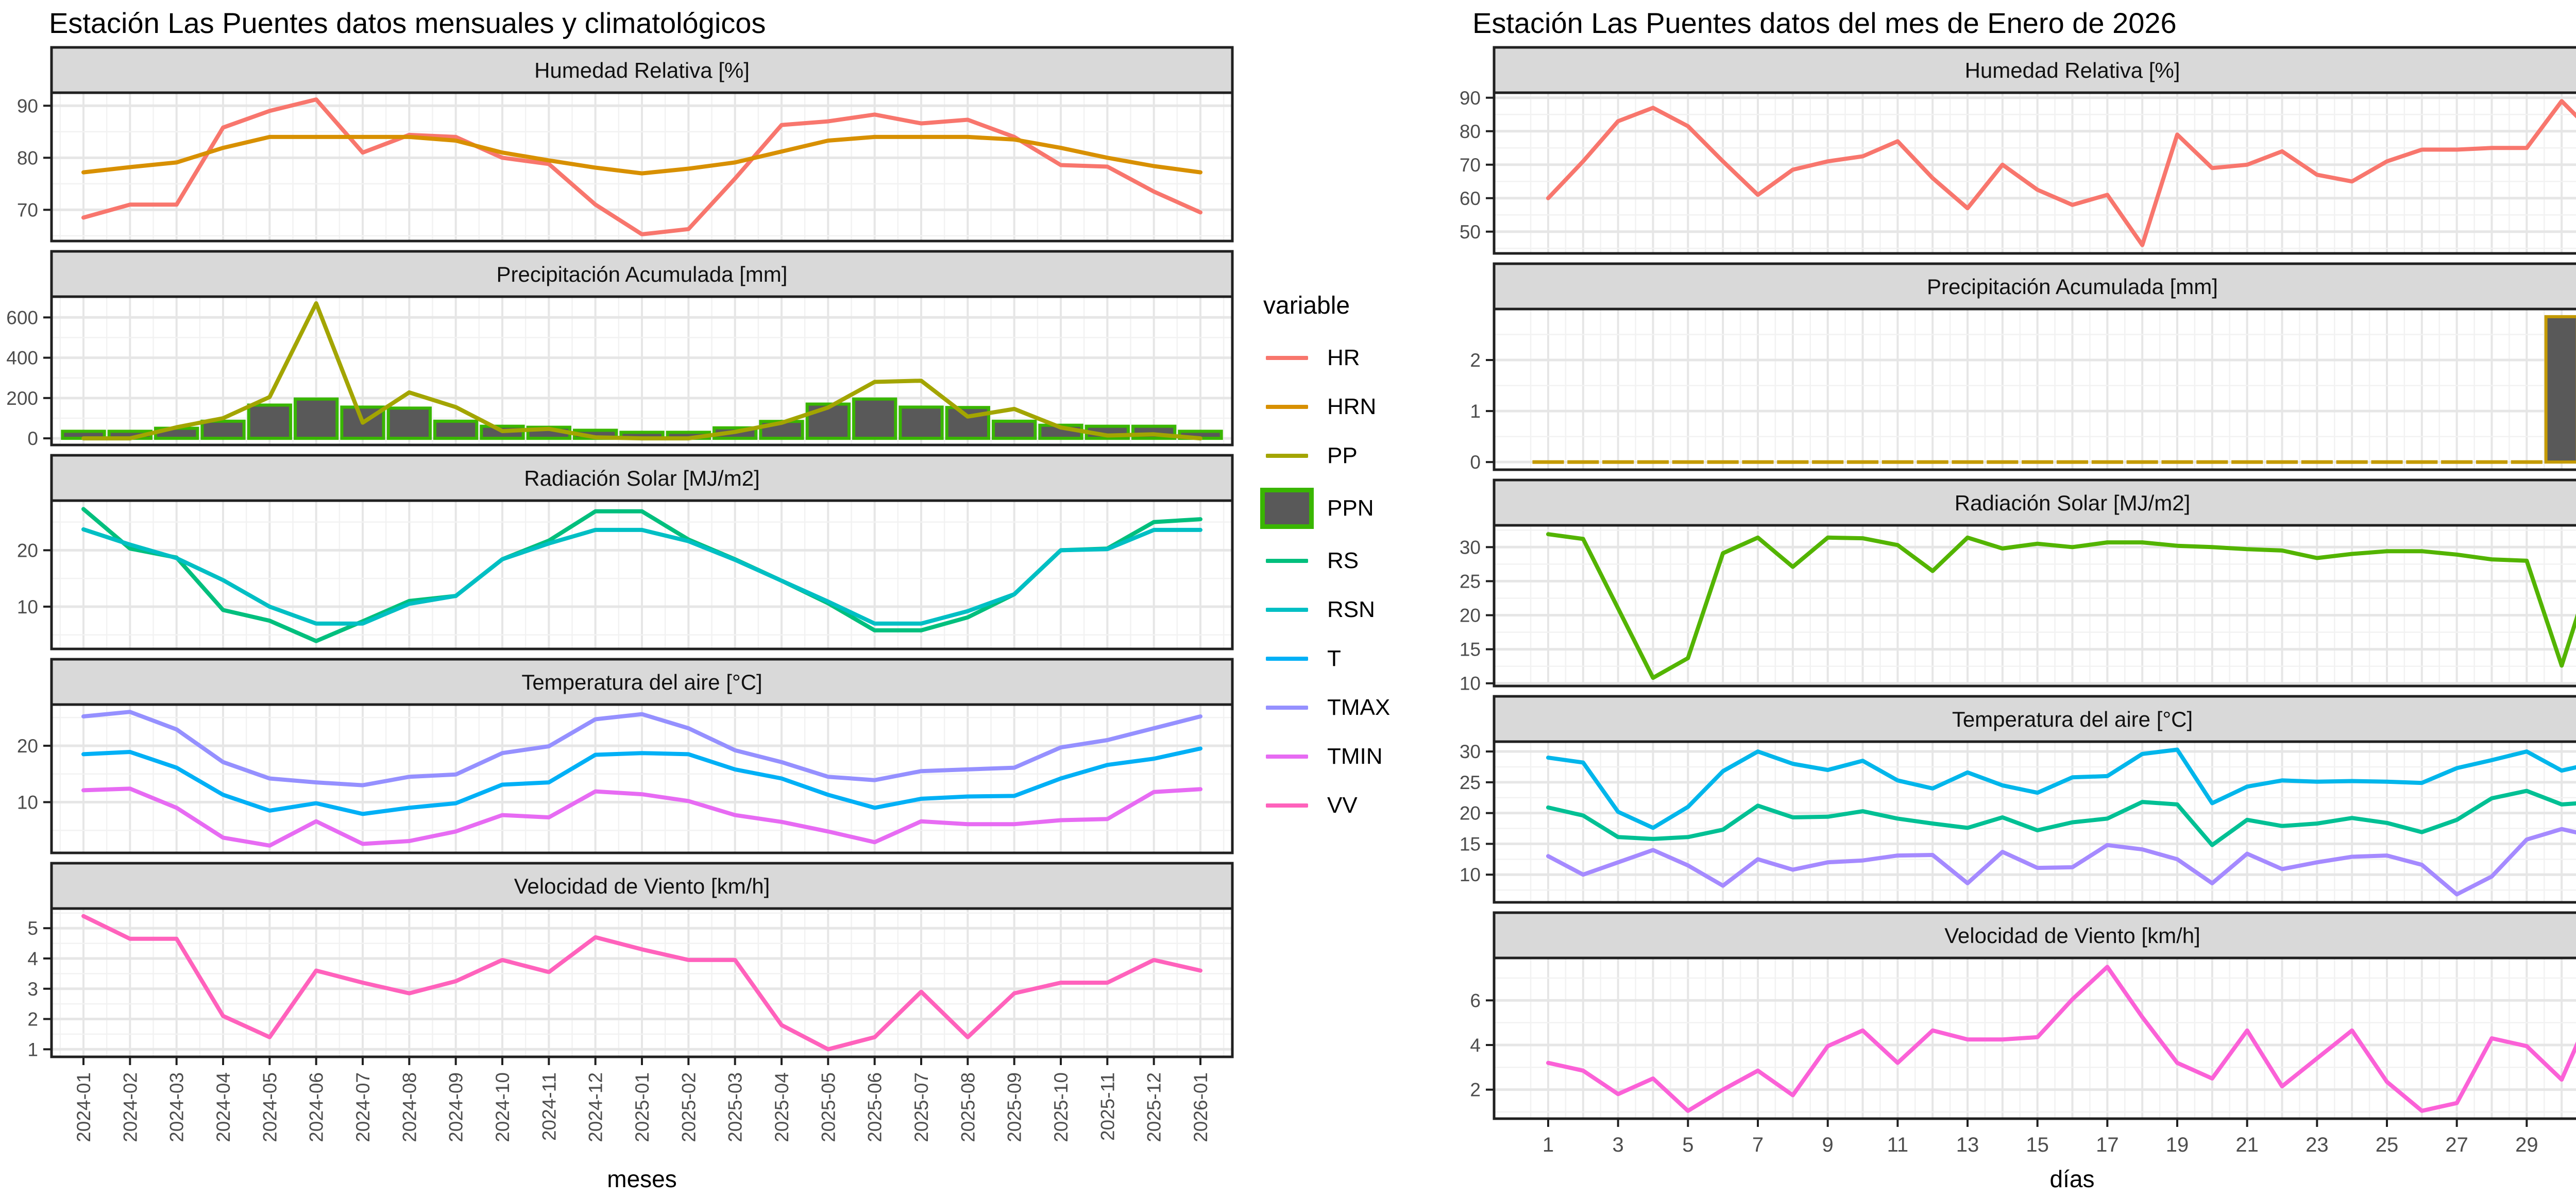 The width and height of the screenshot is (2576, 1199). I want to click on x-tick-label: 2024-07, so click(363, 1107).